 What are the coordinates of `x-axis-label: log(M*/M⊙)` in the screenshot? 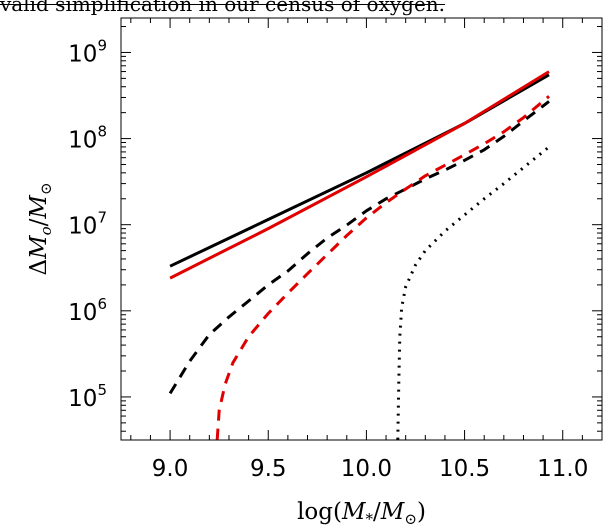 It's located at (361, 513).